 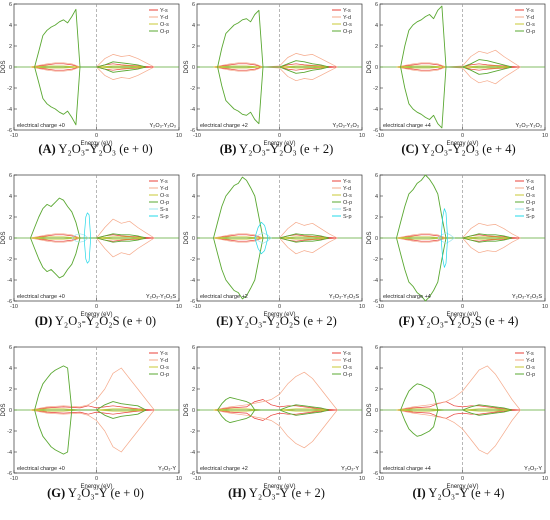 What do you see at coordinates (467, 149) in the screenshot?
I see `panel-caption-text: Y₂O₃-Y₂O₃ (e + 4)` at bounding box center [467, 149].